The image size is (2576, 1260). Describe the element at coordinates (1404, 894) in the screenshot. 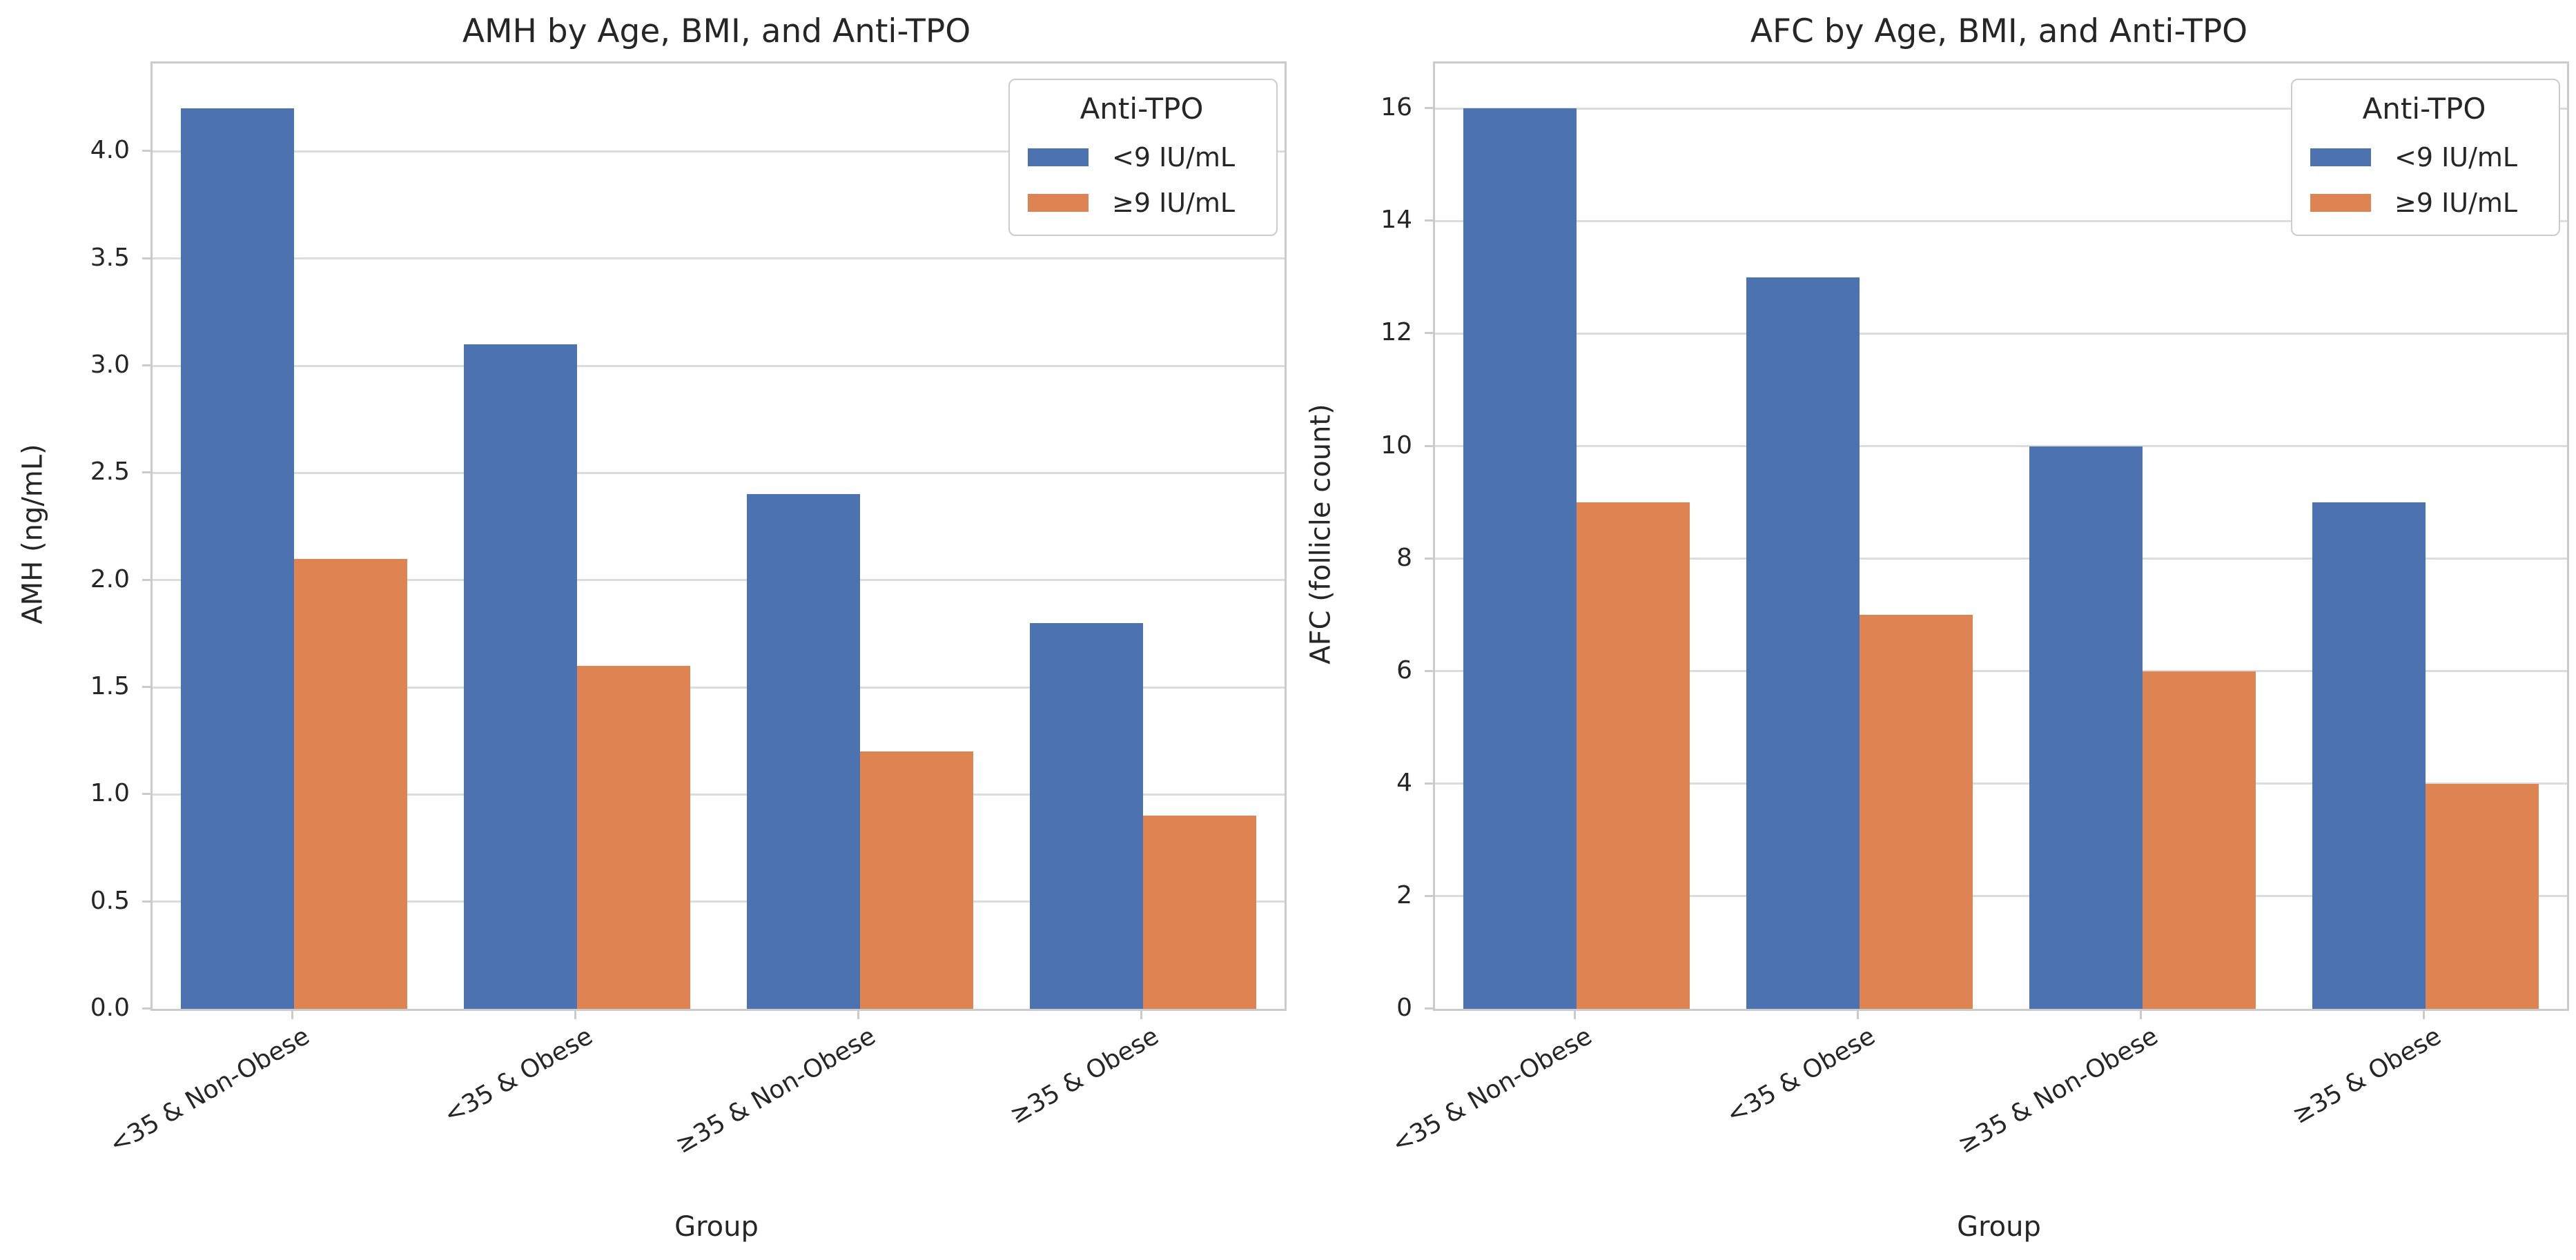

I see `y-tick-label: 2` at that location.